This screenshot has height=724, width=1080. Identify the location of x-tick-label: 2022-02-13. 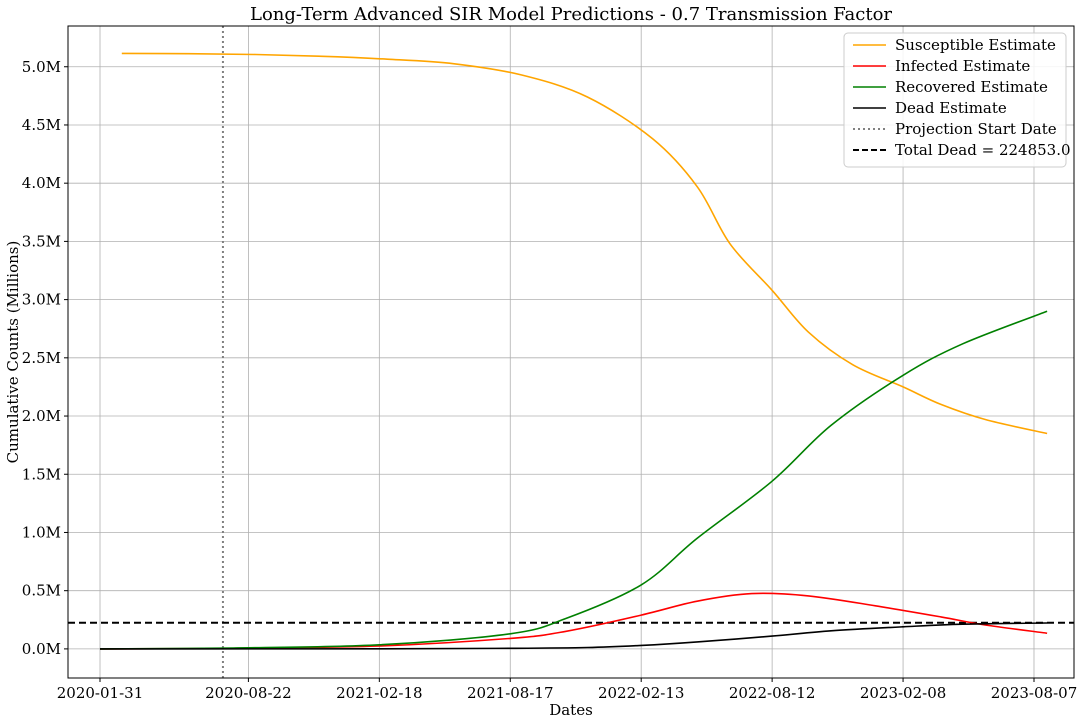
(641, 693).